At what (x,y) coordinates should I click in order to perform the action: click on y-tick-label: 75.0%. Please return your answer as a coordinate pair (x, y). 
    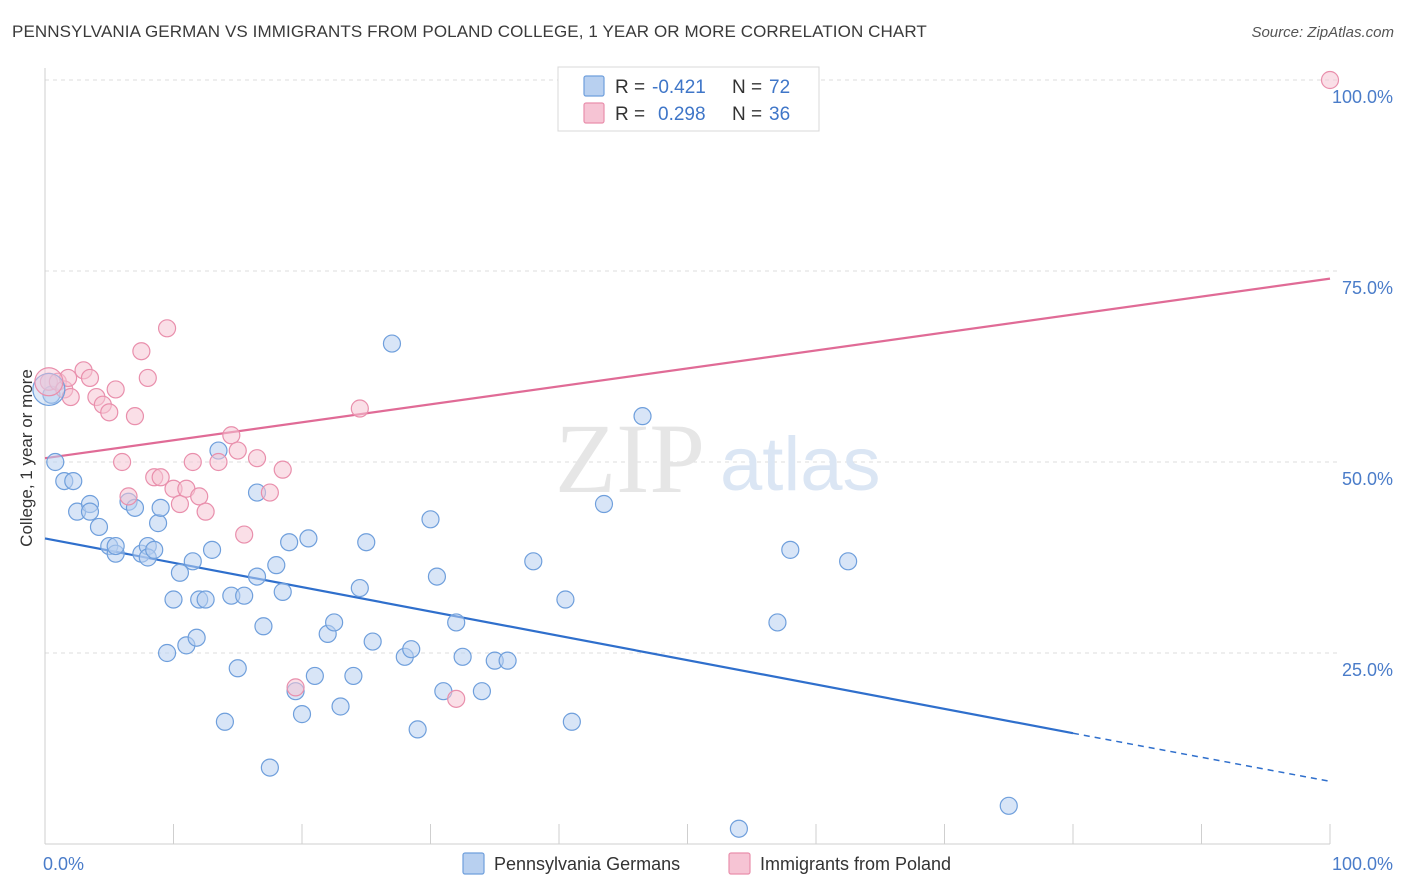
    Looking at the image, I should click on (1367, 288).